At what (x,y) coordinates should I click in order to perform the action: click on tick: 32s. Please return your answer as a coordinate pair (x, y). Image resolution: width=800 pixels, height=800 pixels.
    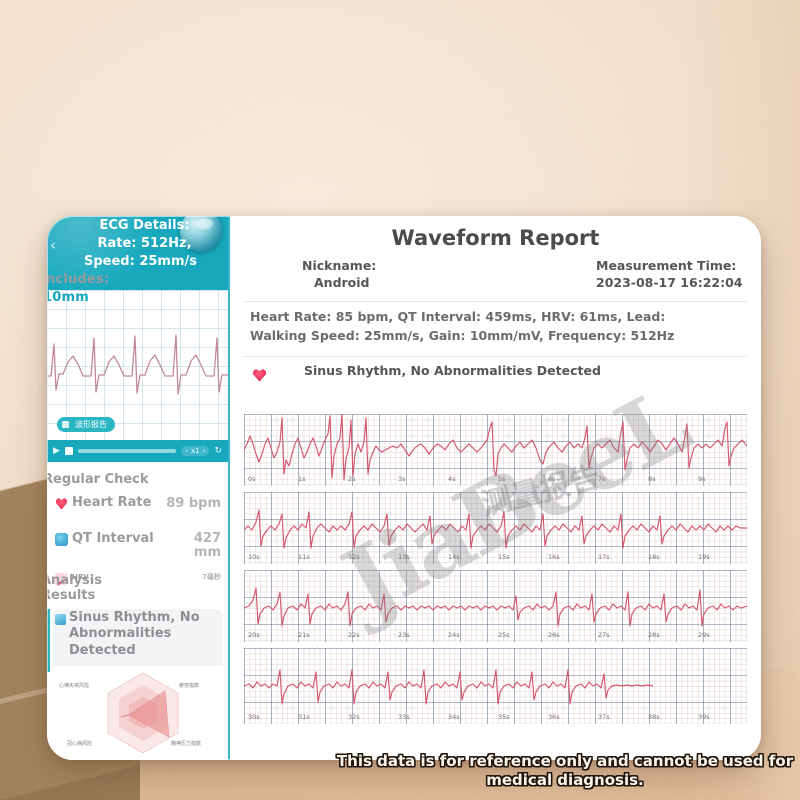
    Looking at the image, I should click on (354, 717).